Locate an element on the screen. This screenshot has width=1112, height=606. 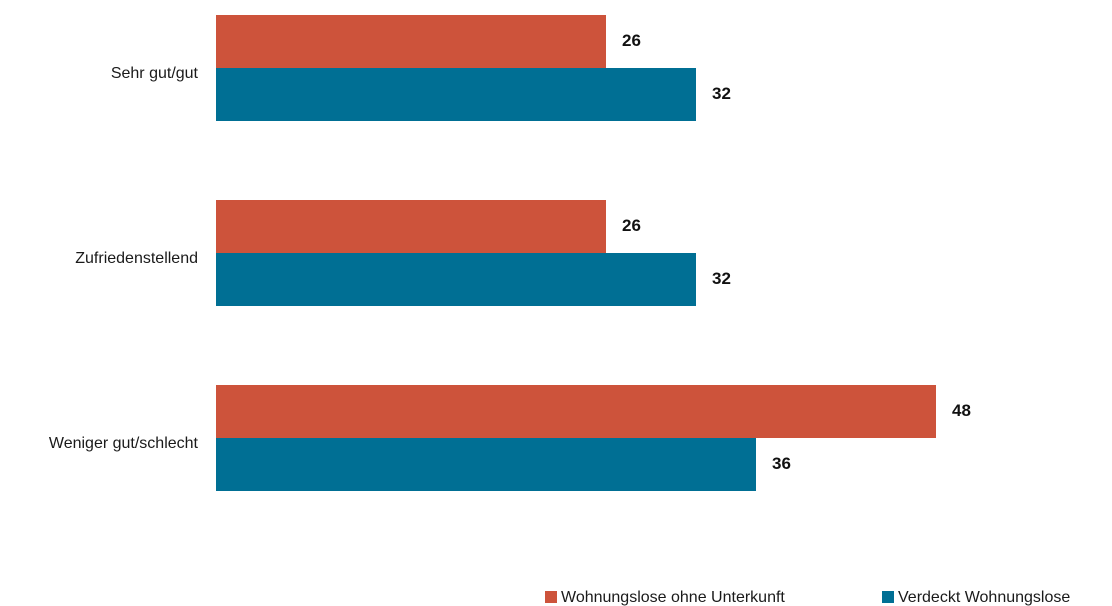
category-label-zufriedenstellend: Zufriedenstellend is located at coordinates (136, 258).